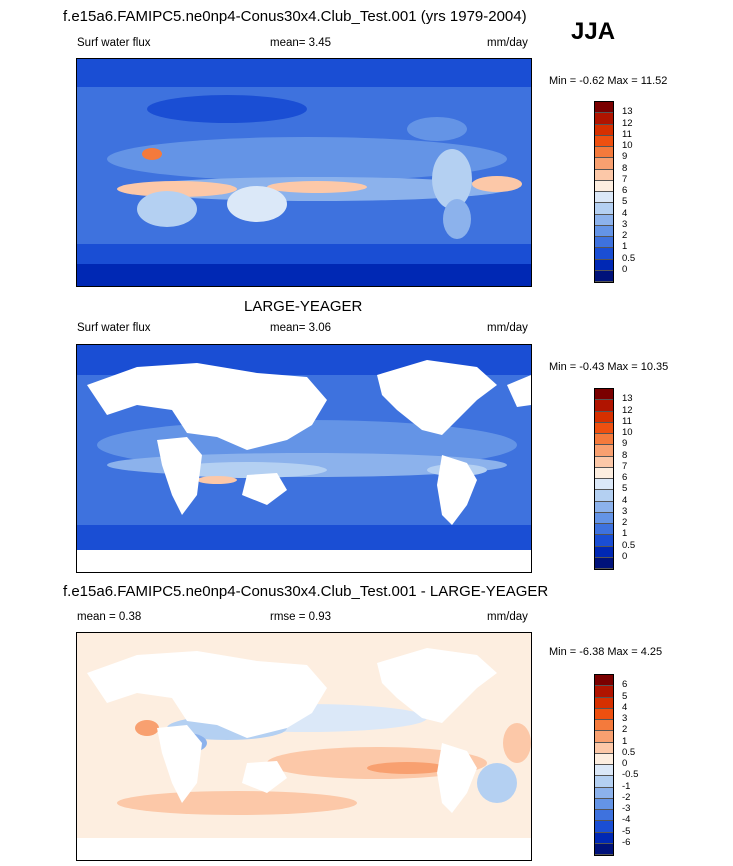  What do you see at coordinates (630, 775) in the screenshot?
I see `colorbar-tick-label: -0.5` at bounding box center [630, 775].